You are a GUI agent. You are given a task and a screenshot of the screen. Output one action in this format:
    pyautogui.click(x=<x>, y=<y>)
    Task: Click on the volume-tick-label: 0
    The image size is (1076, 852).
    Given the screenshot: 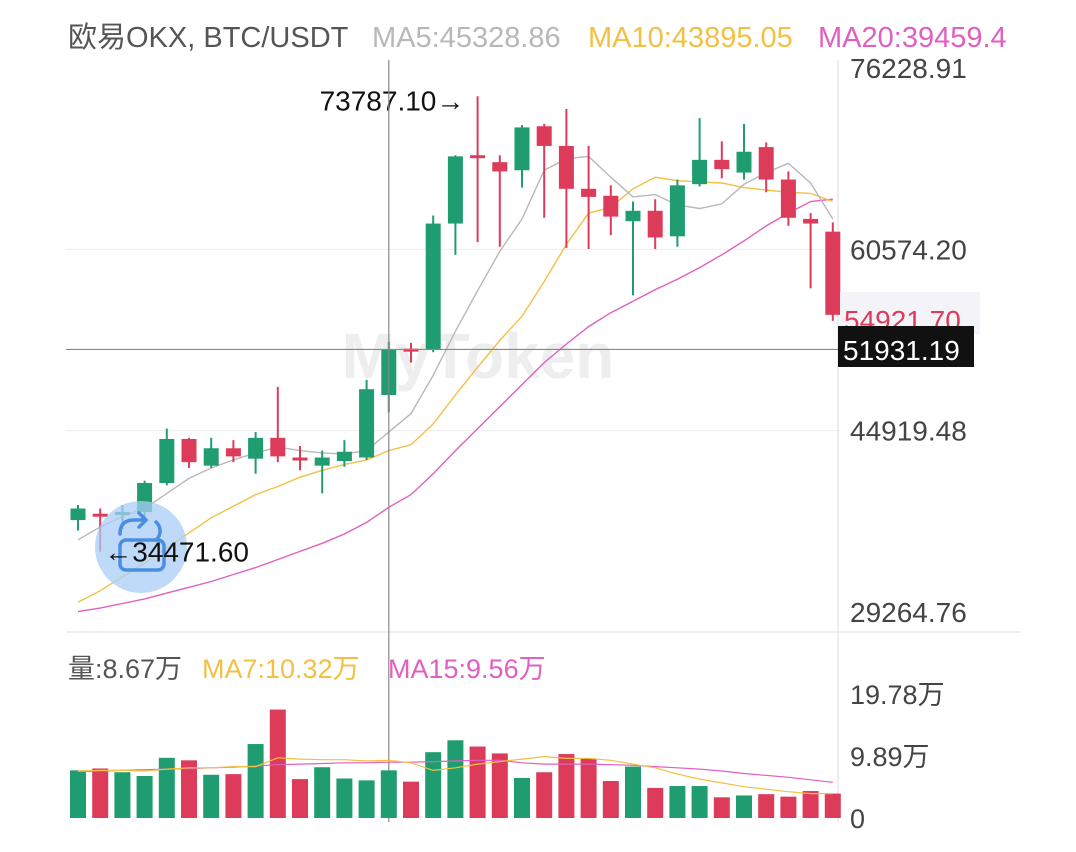 What is the action you would take?
    pyautogui.click(x=857, y=819)
    